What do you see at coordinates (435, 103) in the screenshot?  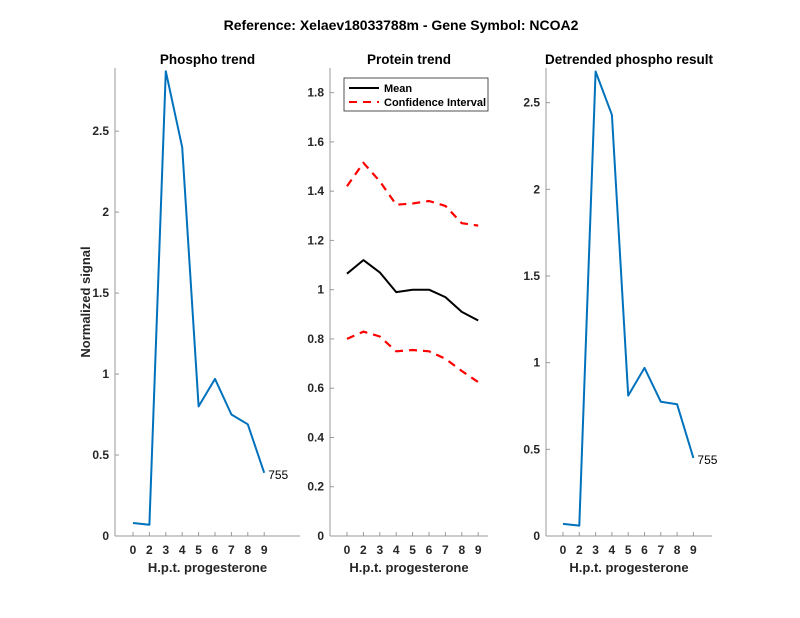 I see `legend-entry: Confidence Interval` at bounding box center [435, 103].